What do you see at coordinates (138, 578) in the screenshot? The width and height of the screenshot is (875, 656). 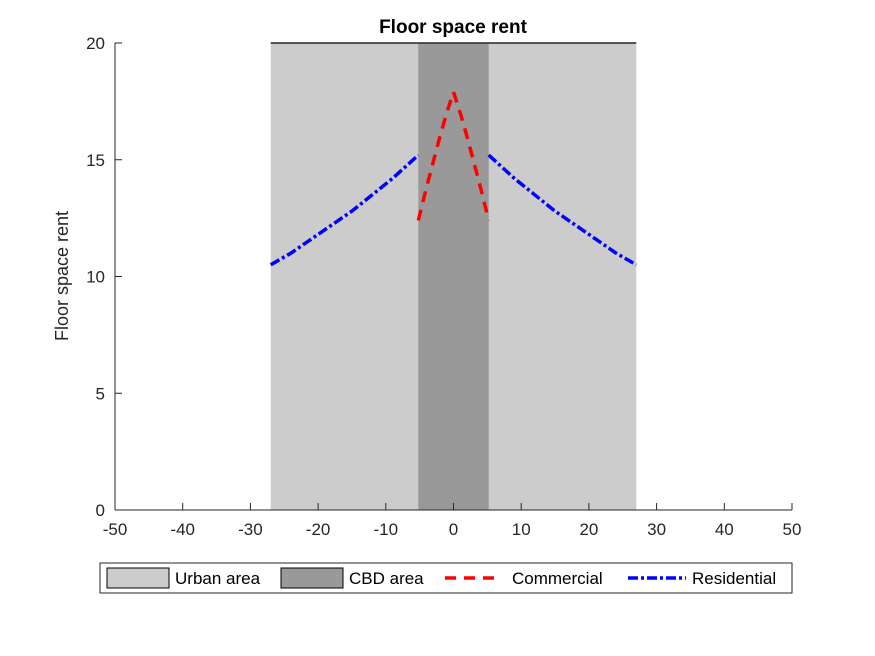 I see `legend-swatch-urban-area` at bounding box center [138, 578].